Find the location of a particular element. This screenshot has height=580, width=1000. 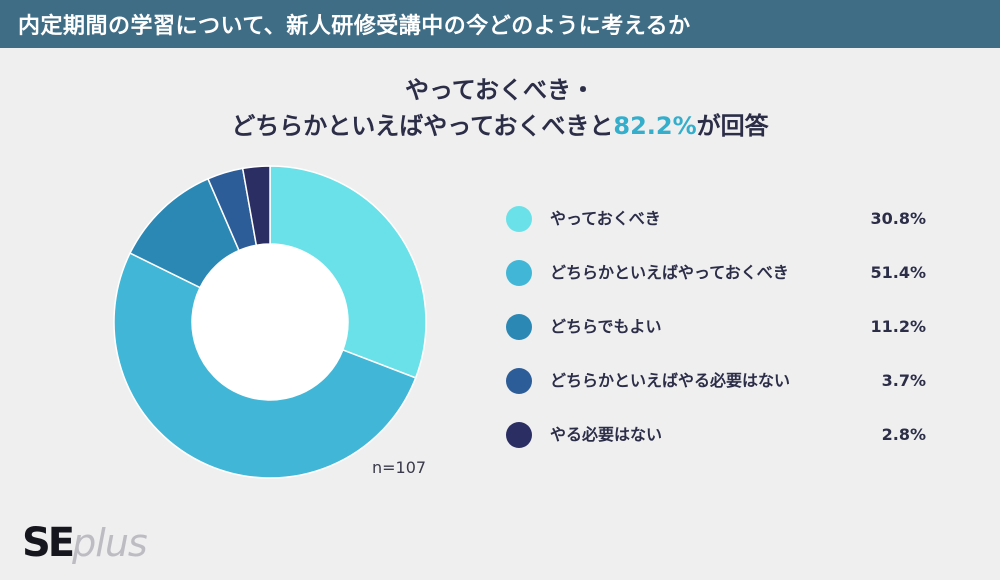

legend-item-2: どちらかといえばやっておくべき 51.4% is located at coordinates (726, 277).